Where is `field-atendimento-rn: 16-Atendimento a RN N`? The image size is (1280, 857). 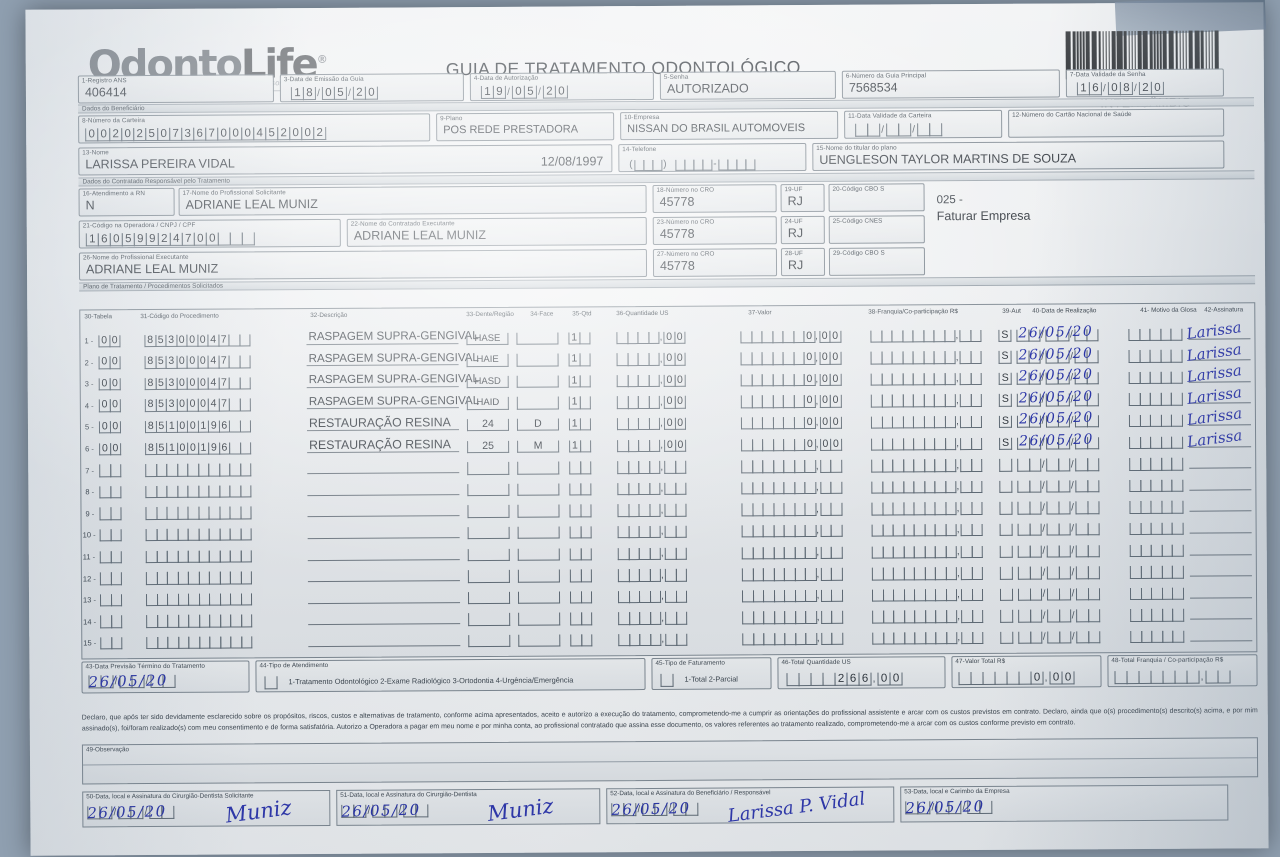 field-atendimento-rn: 16-Atendimento a RN N is located at coordinates (126, 202).